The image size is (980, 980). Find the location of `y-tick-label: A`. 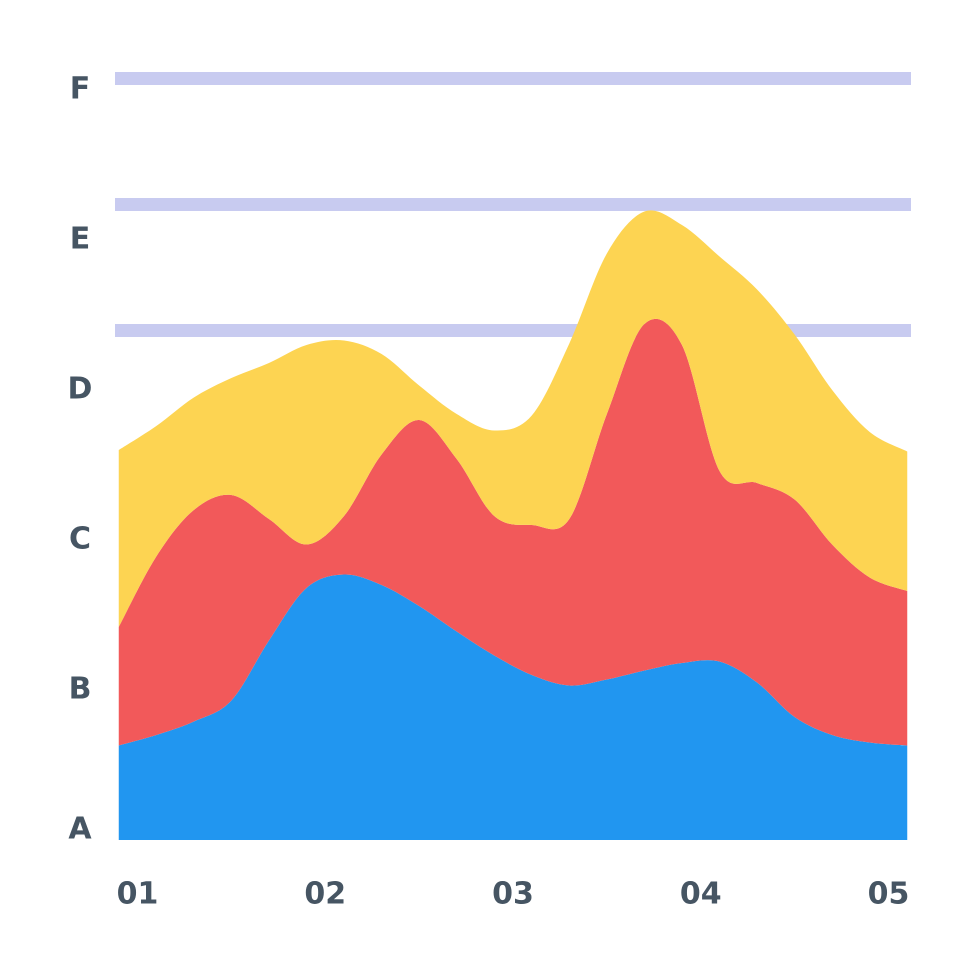

y-tick-label: A is located at coordinates (80, 829).